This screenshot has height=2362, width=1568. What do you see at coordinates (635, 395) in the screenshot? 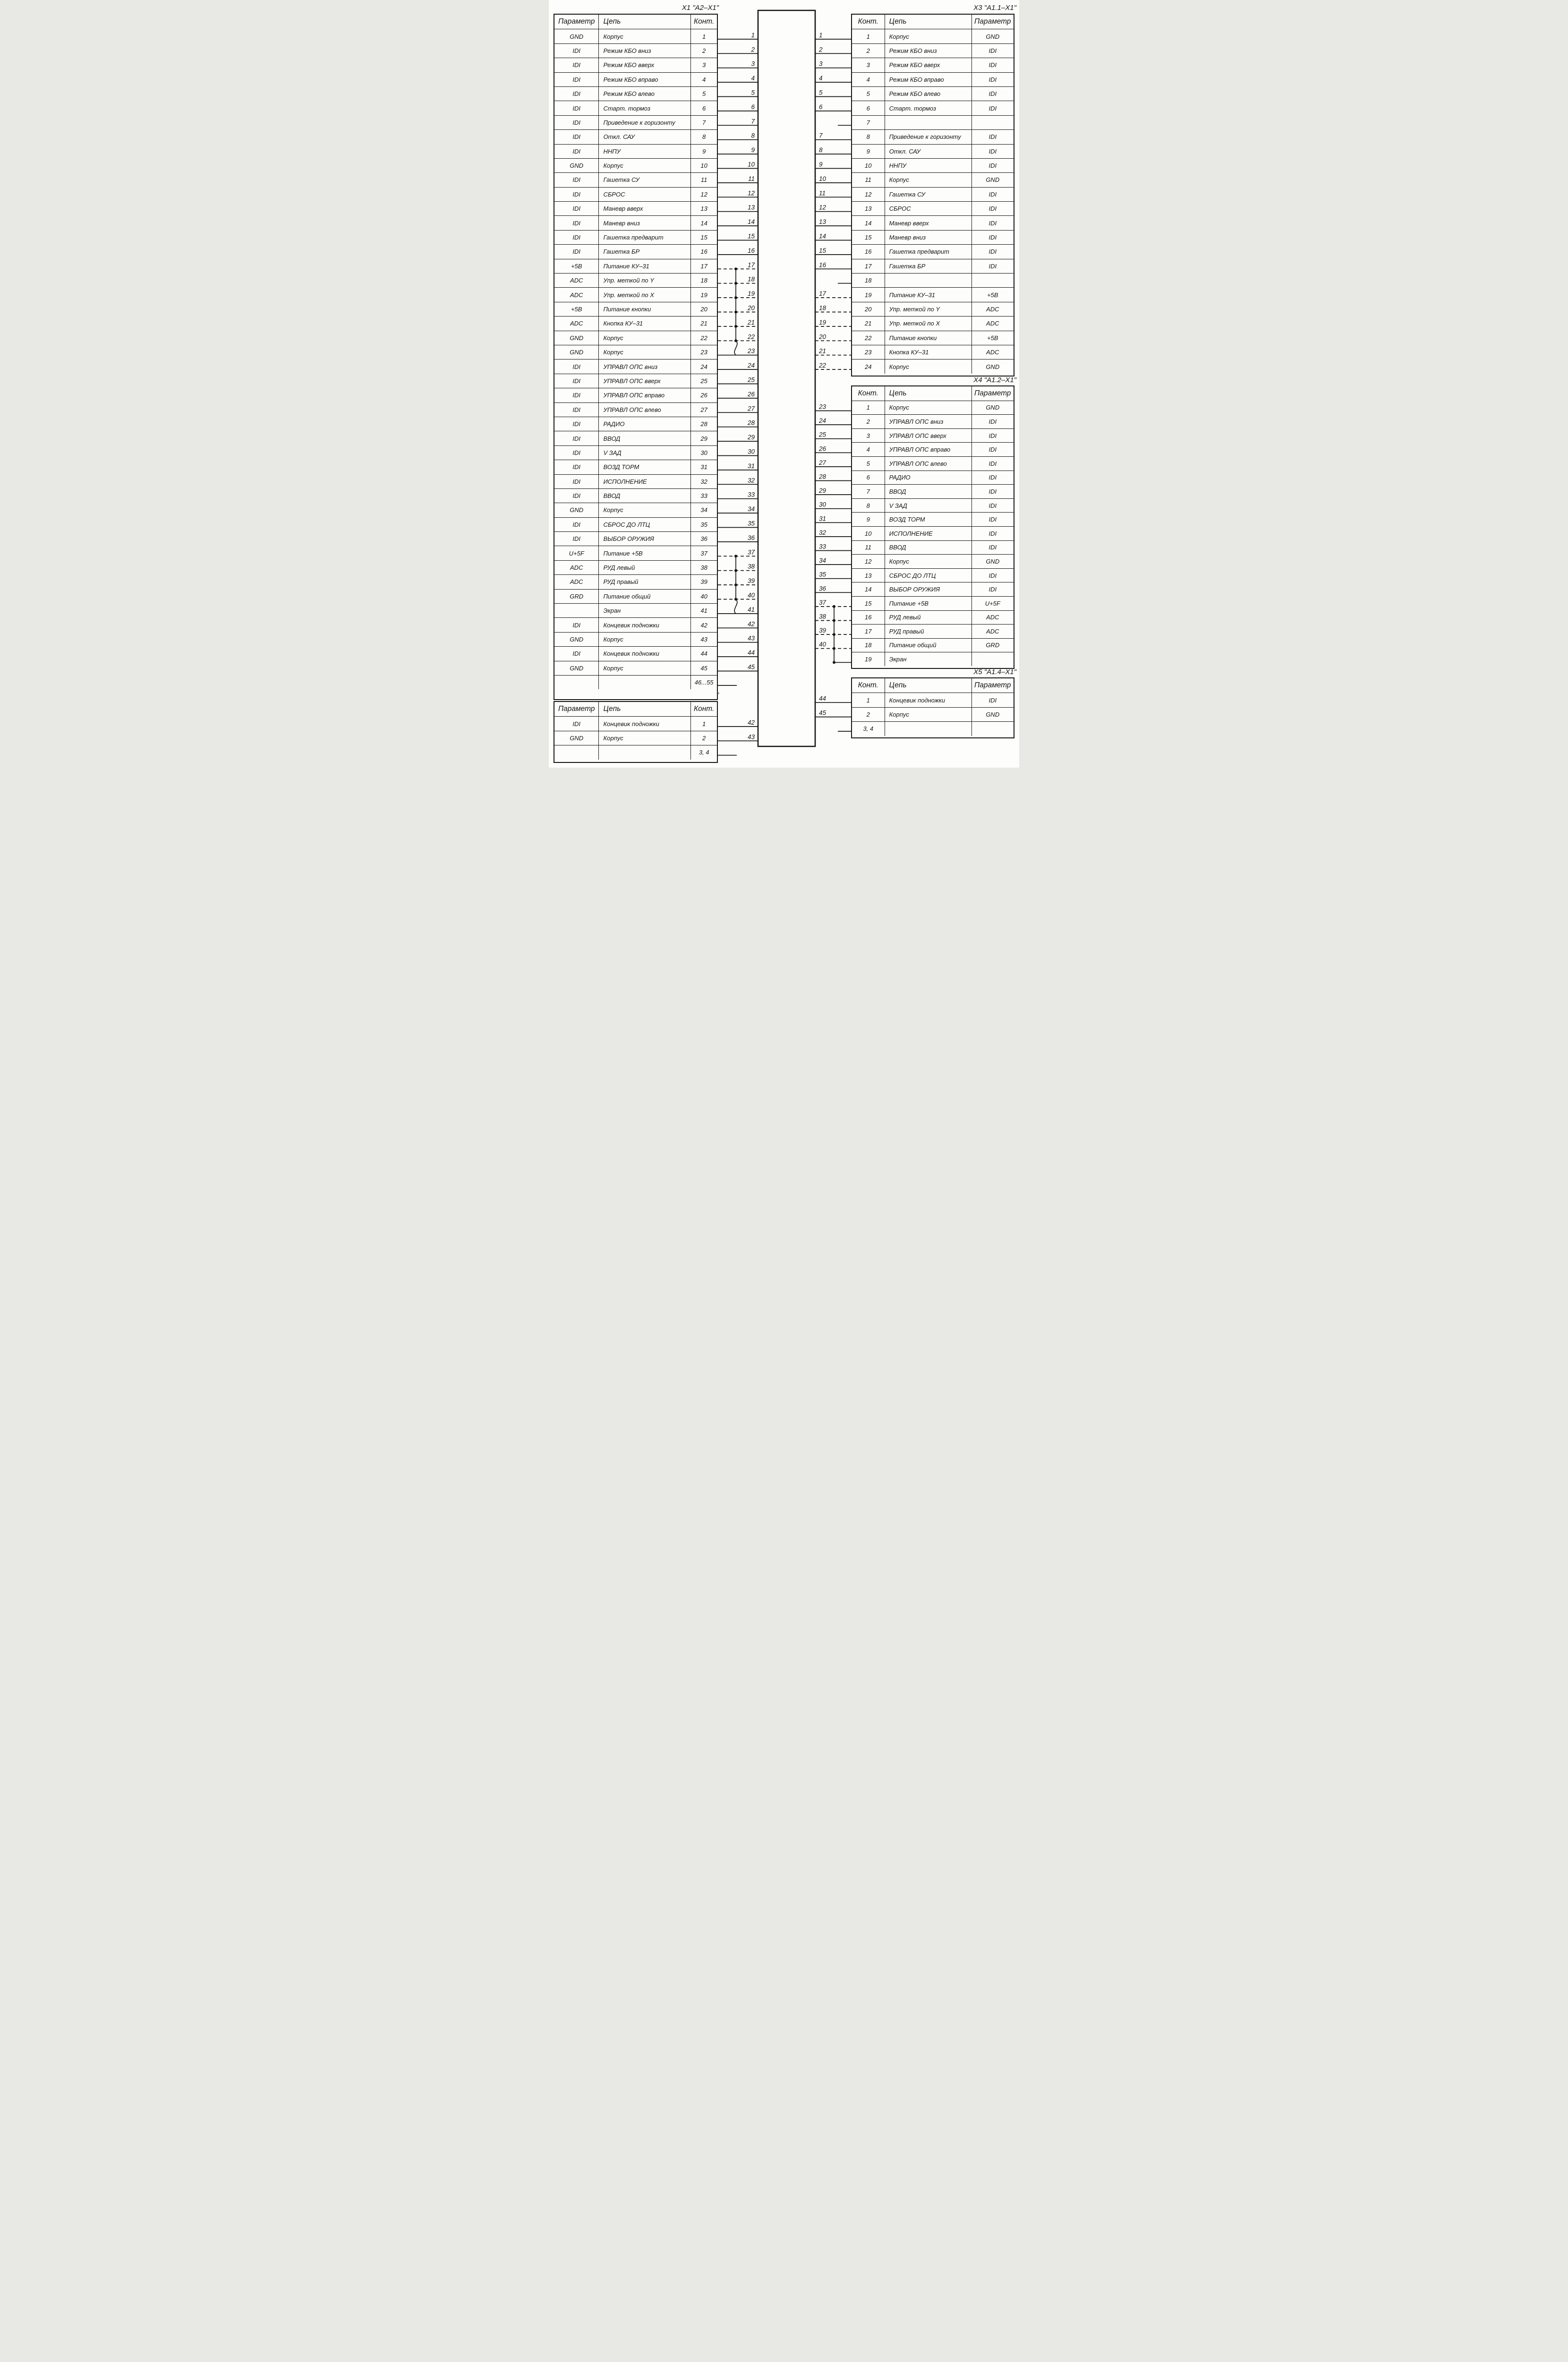
I see `table-row: IDI УПРАВЛ ОПС вправо 26` at bounding box center [635, 395].